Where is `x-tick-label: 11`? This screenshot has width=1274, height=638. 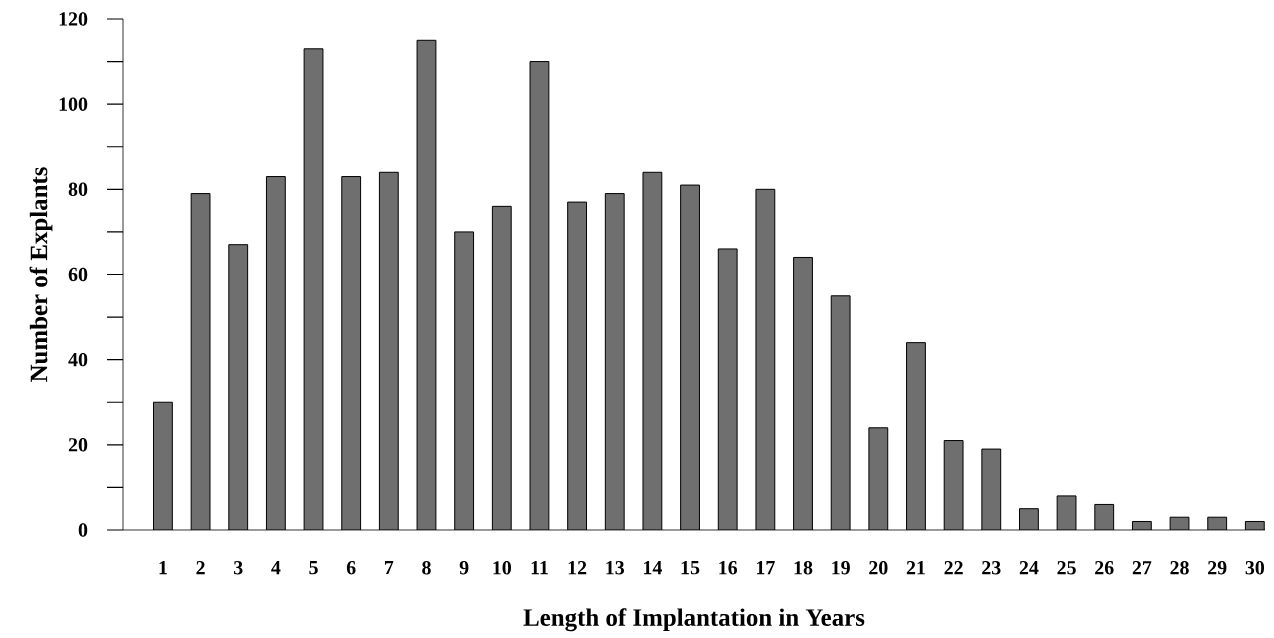
x-tick-label: 11 is located at coordinates (539, 568).